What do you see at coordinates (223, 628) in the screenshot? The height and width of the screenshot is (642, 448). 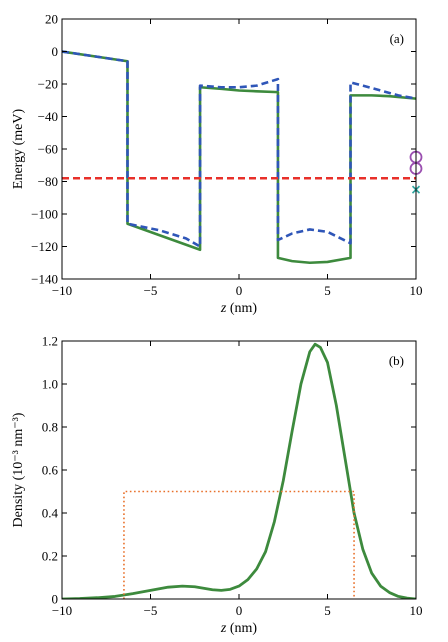 I see `panel-b-xlabel-var: z` at bounding box center [223, 628].